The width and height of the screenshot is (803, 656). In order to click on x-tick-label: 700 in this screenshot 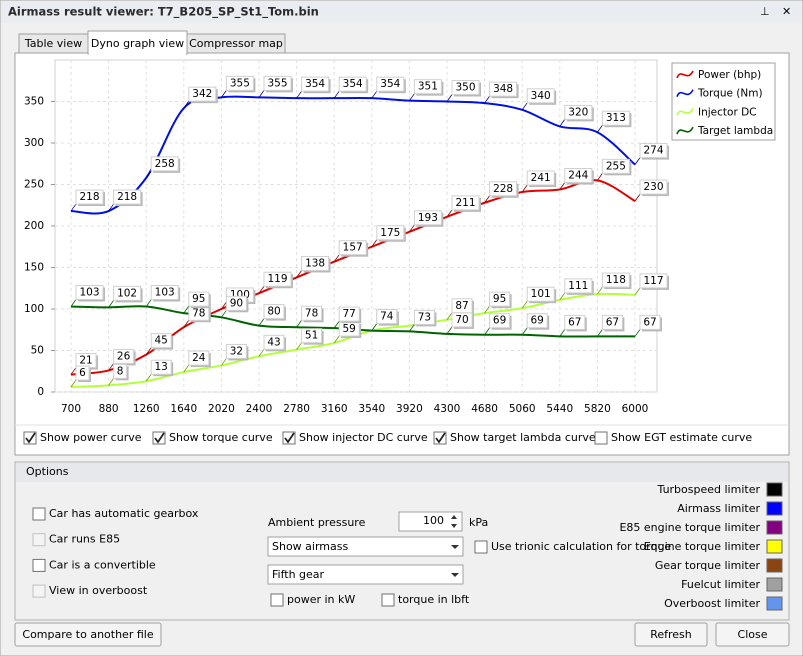, I will do `click(71, 409)`.